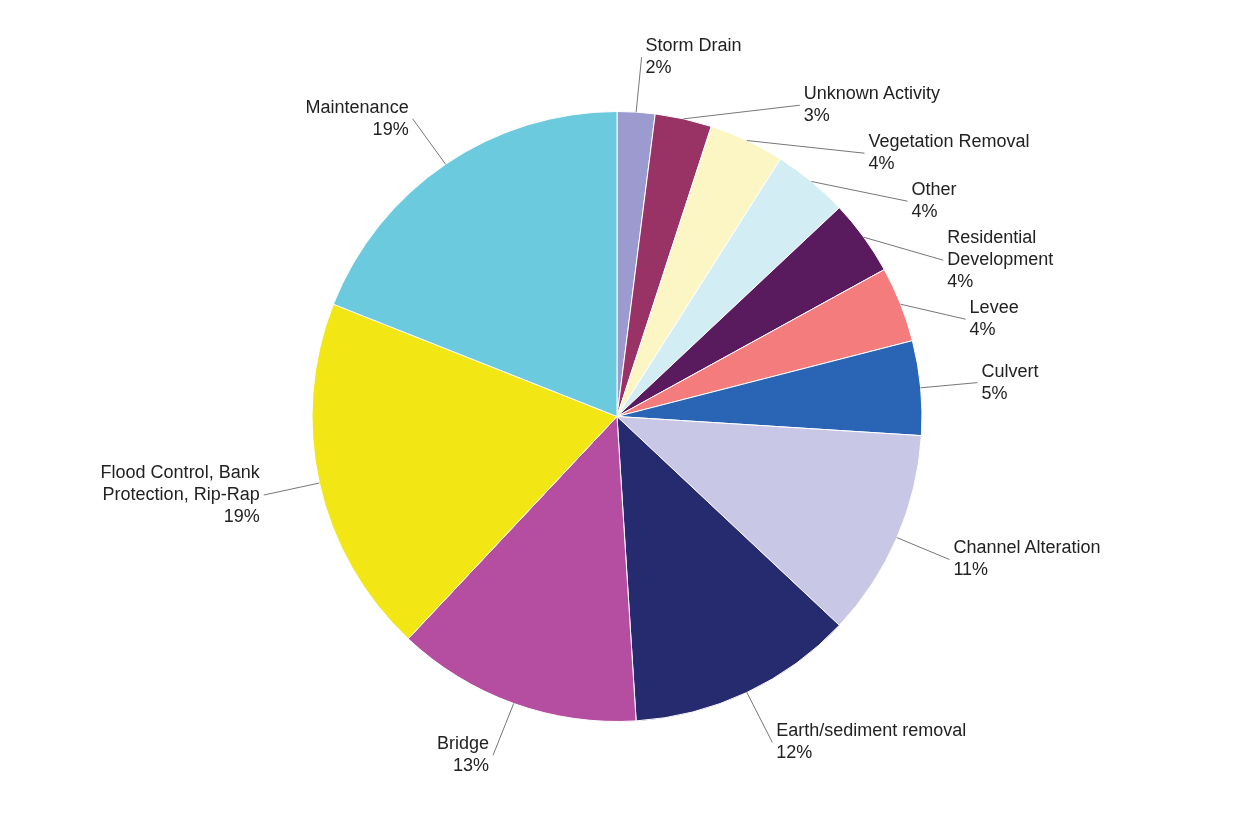  Describe the element at coordinates (357, 106) in the screenshot. I see `slice-label: Maintenance` at that location.